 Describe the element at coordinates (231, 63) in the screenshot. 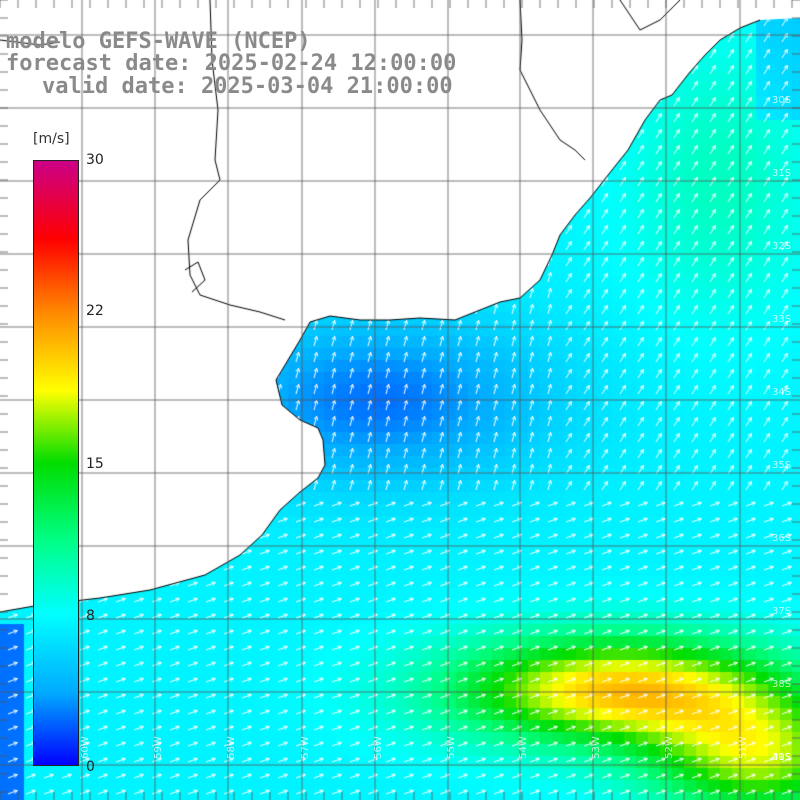

I see `forecast-date: forecast date: 2025-02-24 12:00:00` at that location.